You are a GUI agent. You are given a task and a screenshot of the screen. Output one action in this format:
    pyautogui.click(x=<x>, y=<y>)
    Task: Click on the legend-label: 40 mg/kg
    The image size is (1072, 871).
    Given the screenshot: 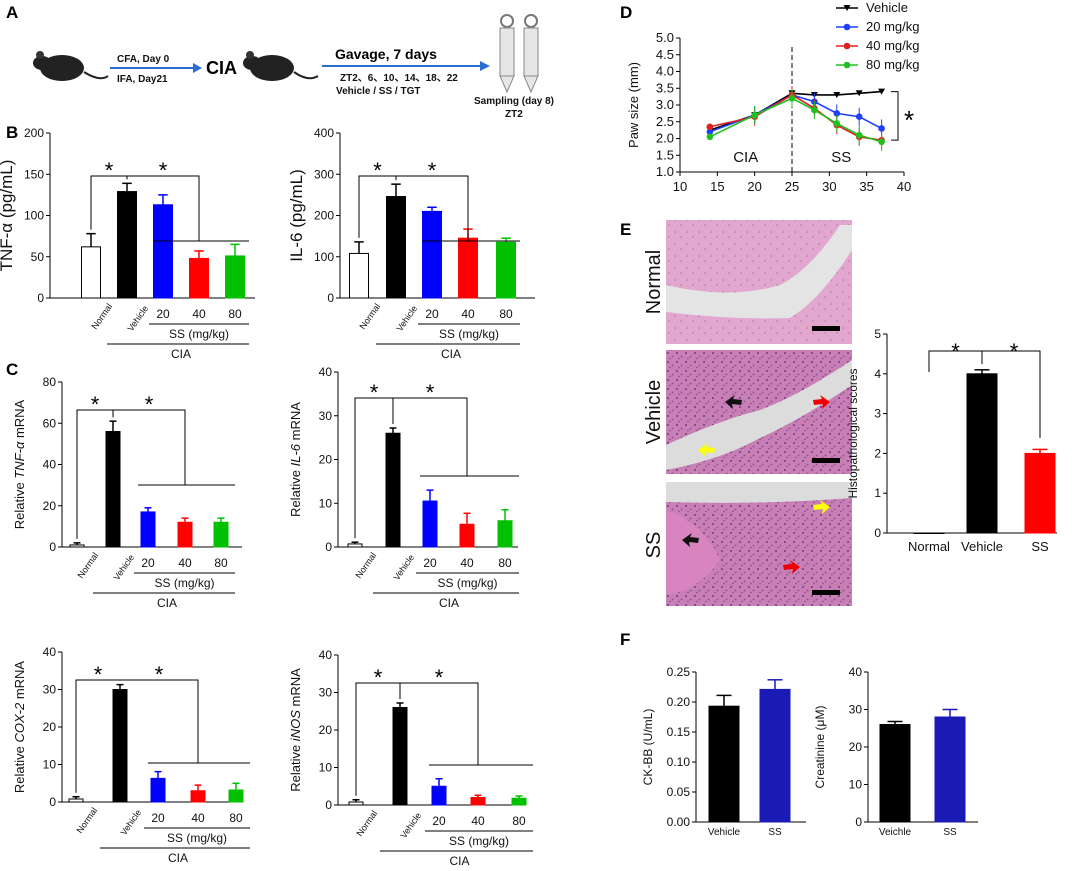 What is the action you would take?
    pyautogui.click(x=892, y=45)
    